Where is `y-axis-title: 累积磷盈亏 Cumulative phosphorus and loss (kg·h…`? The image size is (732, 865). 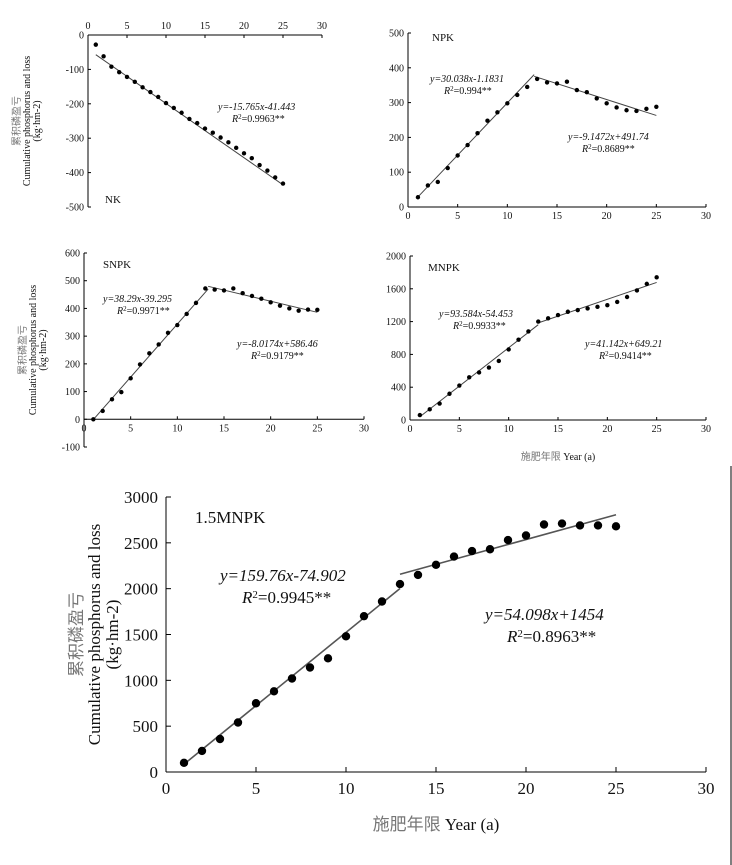
y-axis-title: 累积磷盈亏 Cumulative phosphorus and loss (kg·h… is located at coordinates (32, 350).